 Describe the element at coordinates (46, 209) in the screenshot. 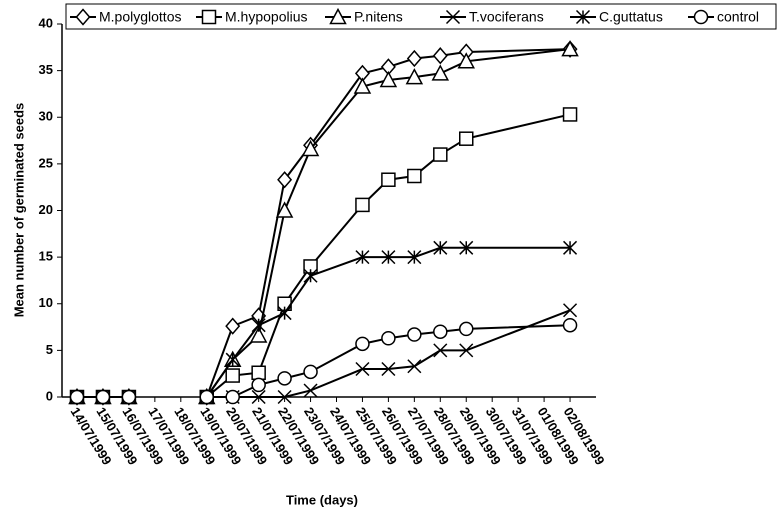

I see `y-tick-label: 20` at that location.